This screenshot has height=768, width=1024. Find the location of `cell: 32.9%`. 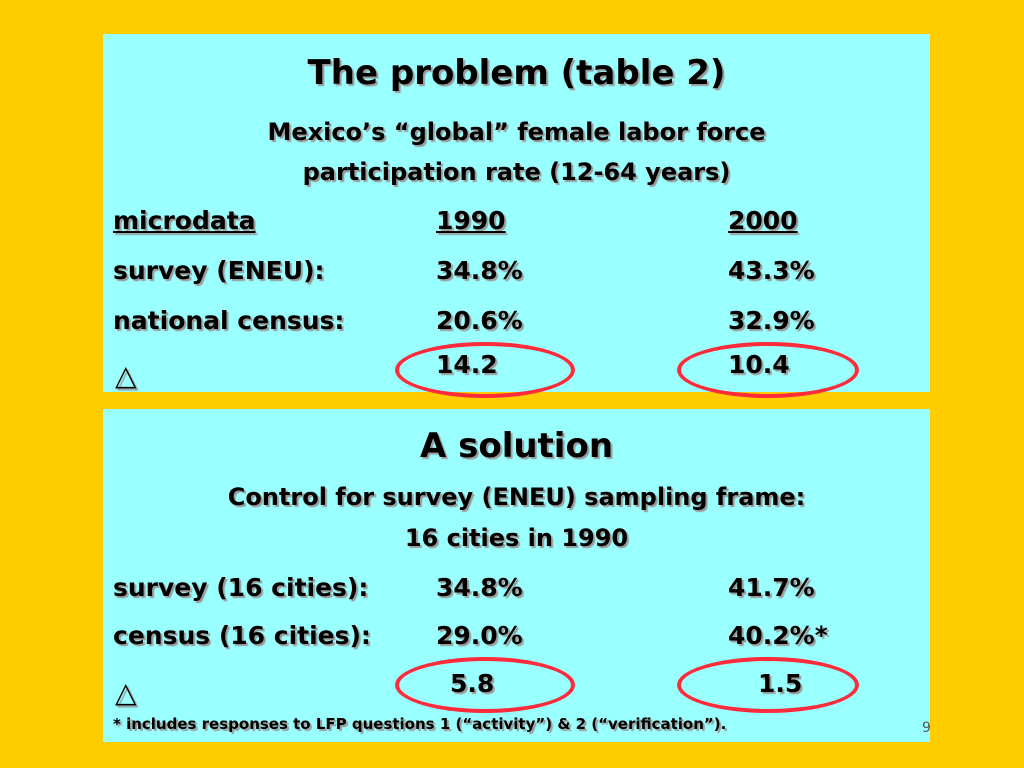

cell: 32.9% is located at coordinates (771, 320).